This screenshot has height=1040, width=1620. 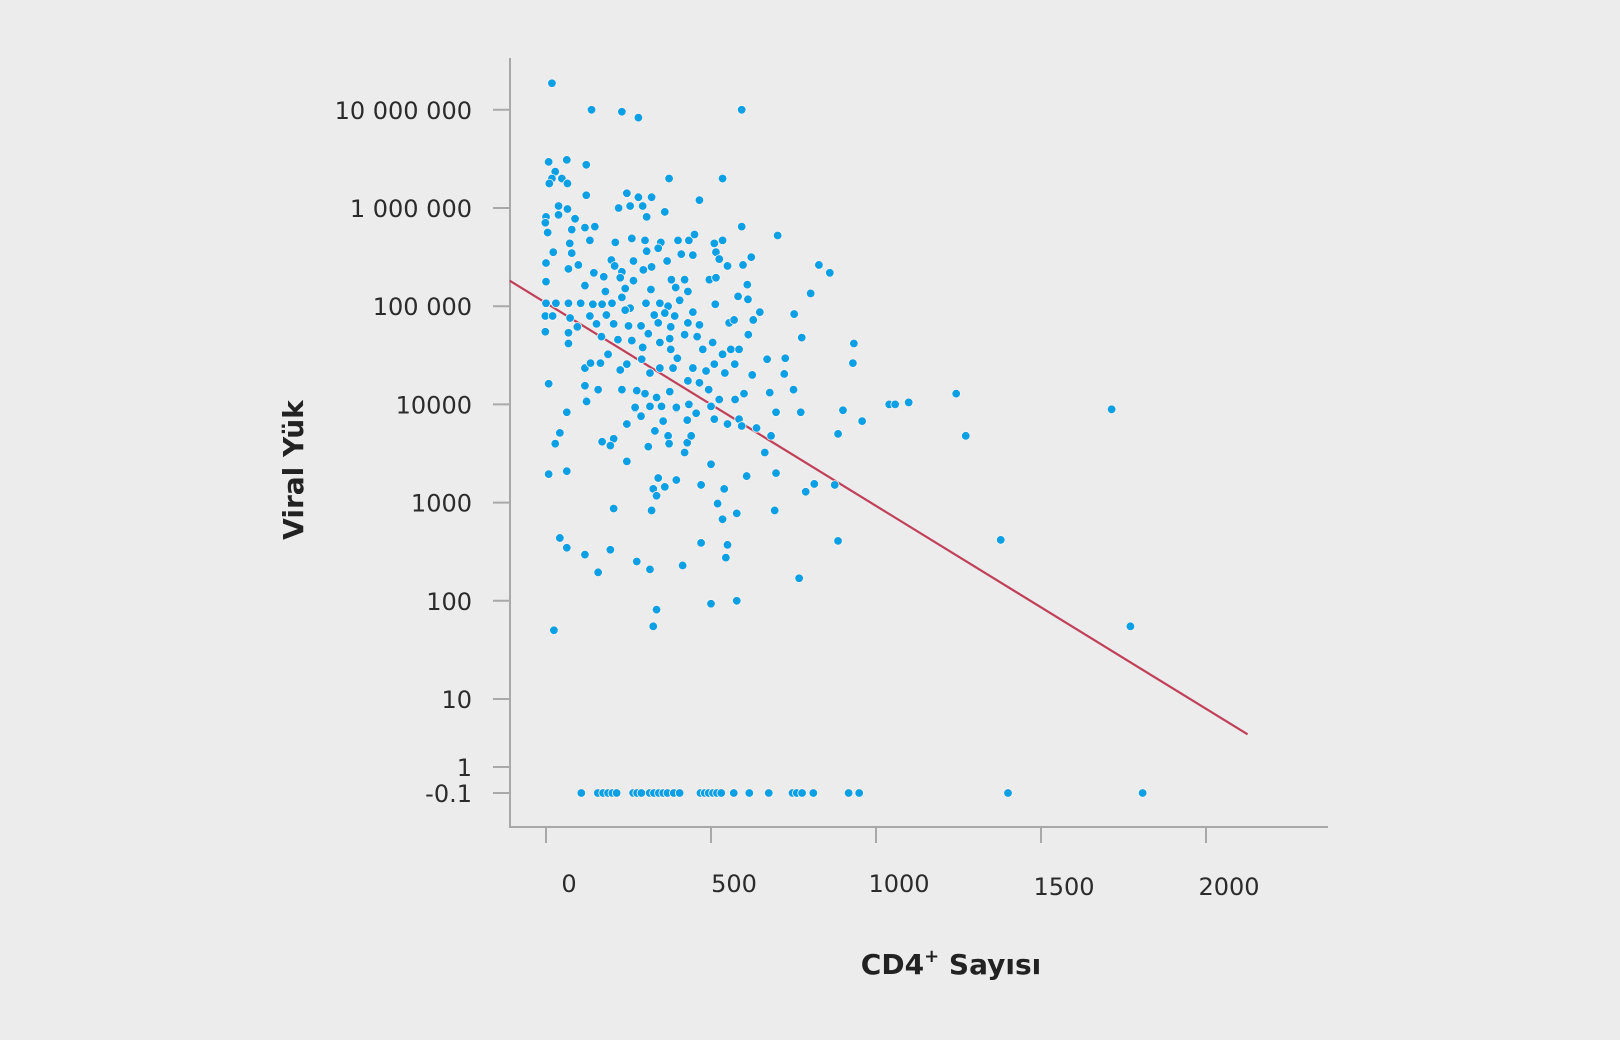 What do you see at coordinates (293, 469) in the screenshot?
I see `y-axis-title: Viral Yük` at bounding box center [293, 469].